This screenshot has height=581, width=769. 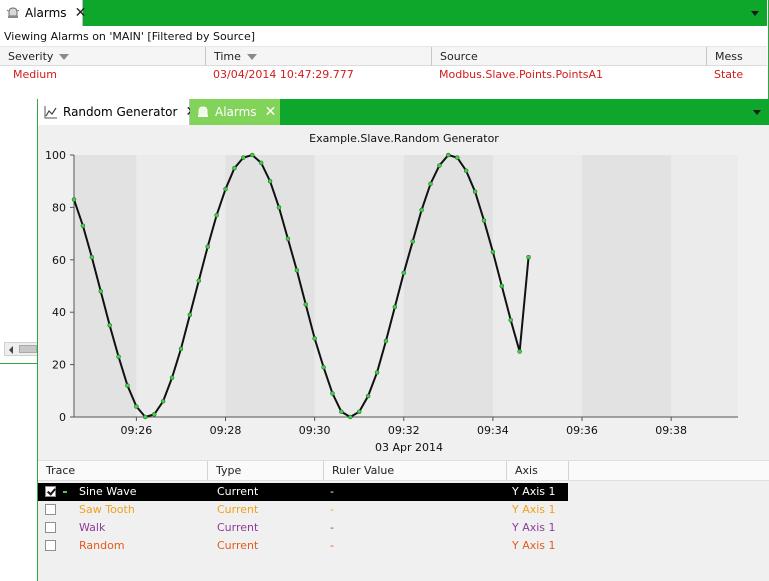 I want to click on alarm-bell-icon, so click(x=13, y=13).